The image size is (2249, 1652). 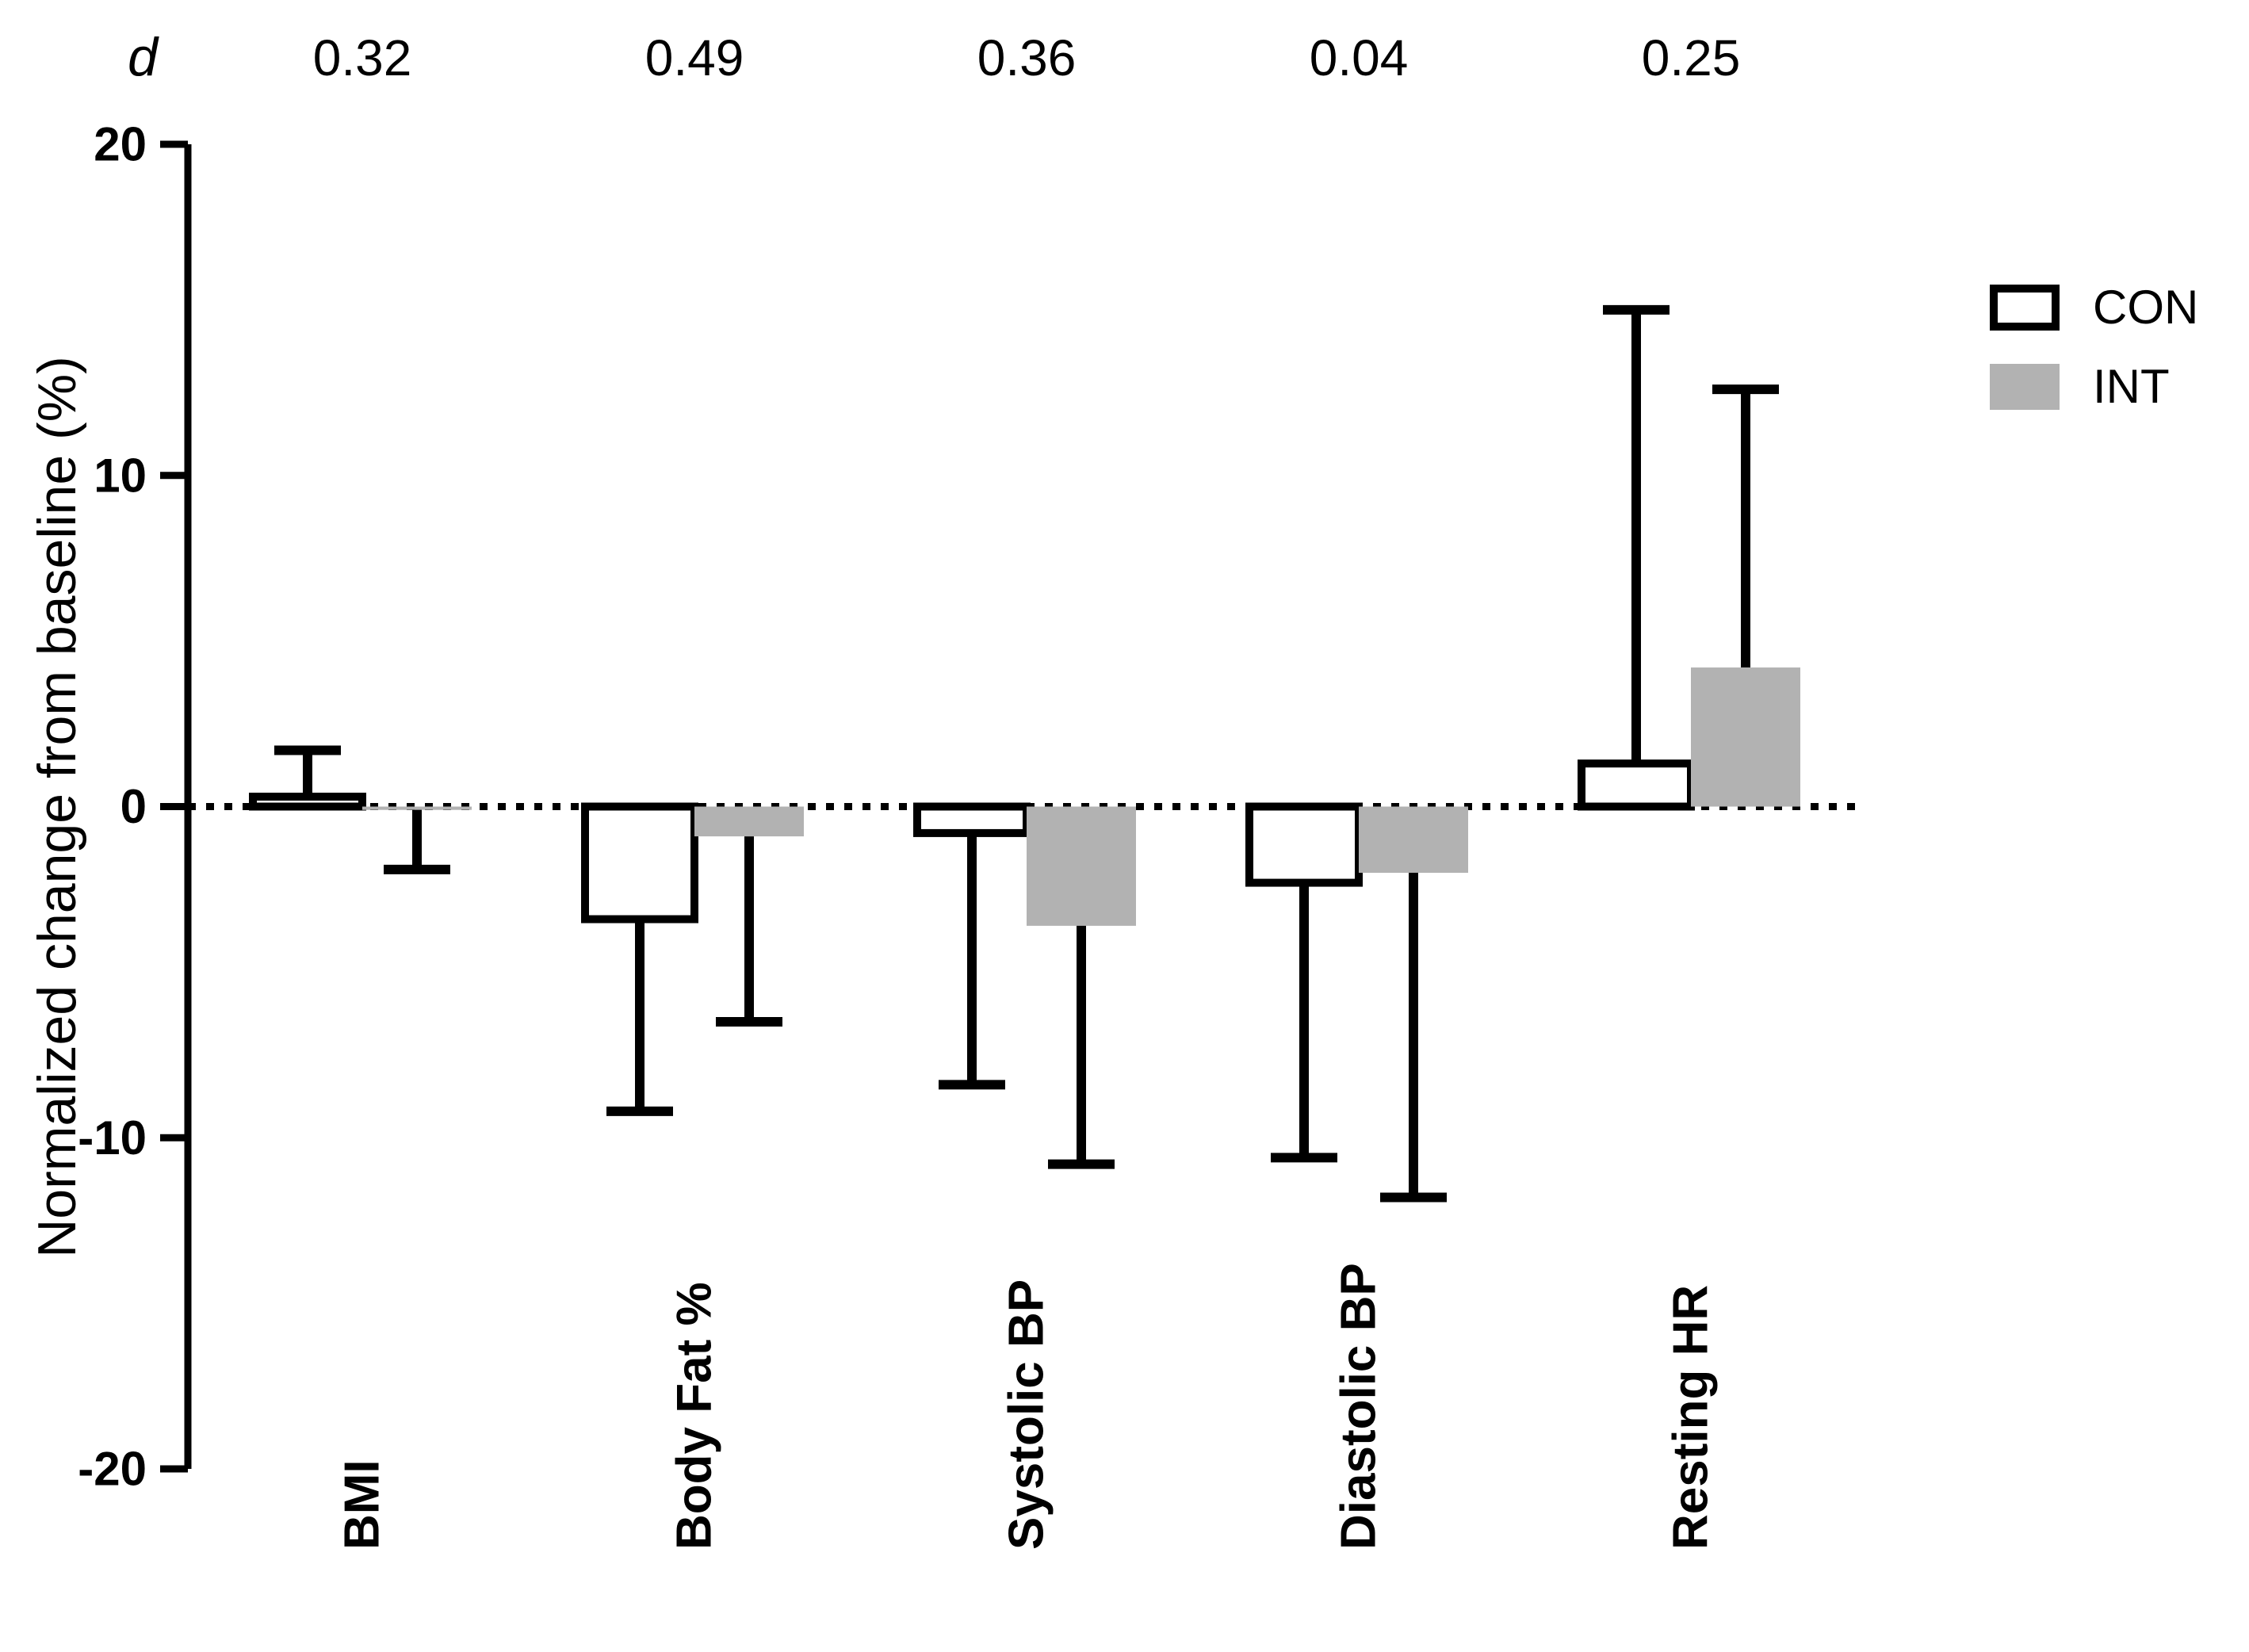 What do you see at coordinates (112, 1469) in the screenshot?
I see `y-axis-tick-label: -20` at bounding box center [112, 1469].